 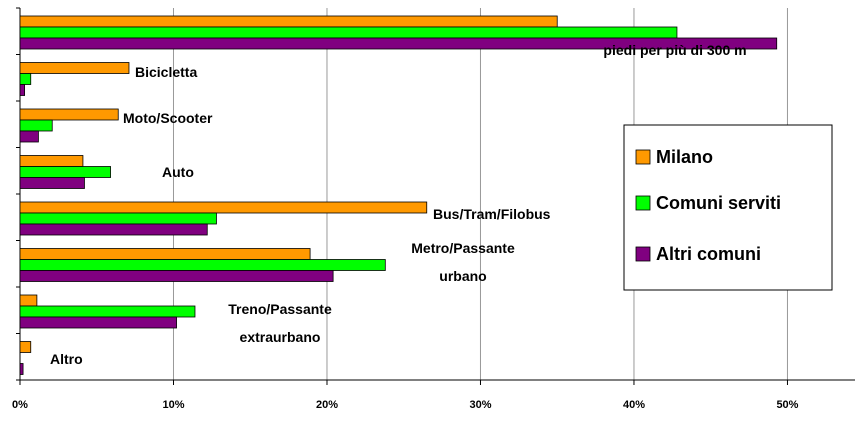 What do you see at coordinates (463, 262) in the screenshot?
I see `category-label: Metro/Passante urbano` at bounding box center [463, 262].